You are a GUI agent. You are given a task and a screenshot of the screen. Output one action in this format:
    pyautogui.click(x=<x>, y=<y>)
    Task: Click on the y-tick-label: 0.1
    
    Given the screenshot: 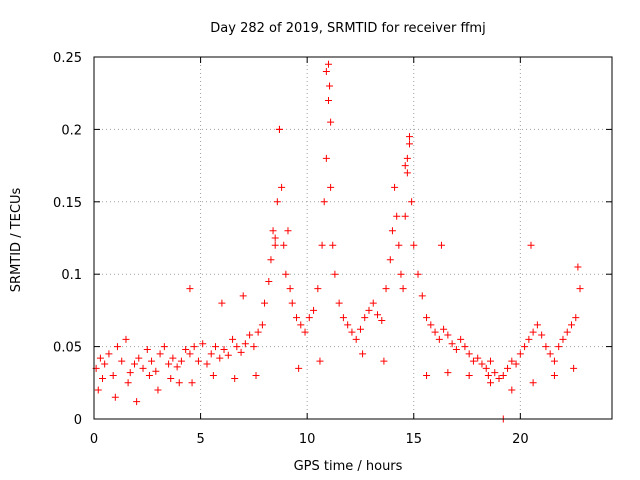 What is the action you would take?
    pyautogui.click(x=71, y=275)
    